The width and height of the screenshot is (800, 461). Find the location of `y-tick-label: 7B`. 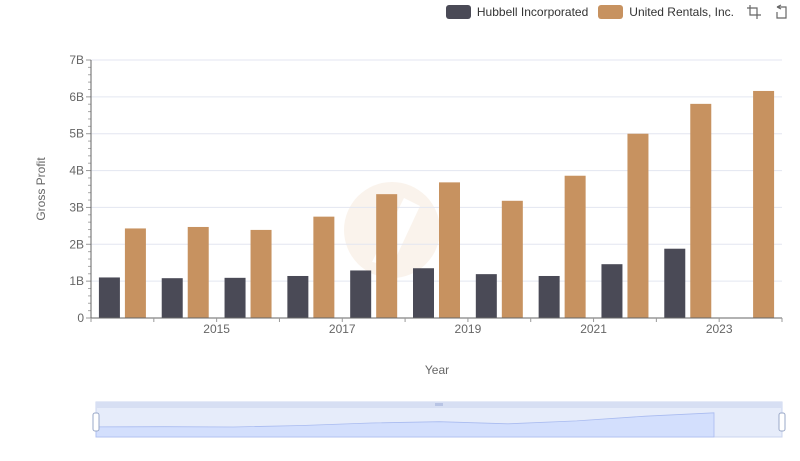

y-tick-label: 7B is located at coordinates (76, 60).